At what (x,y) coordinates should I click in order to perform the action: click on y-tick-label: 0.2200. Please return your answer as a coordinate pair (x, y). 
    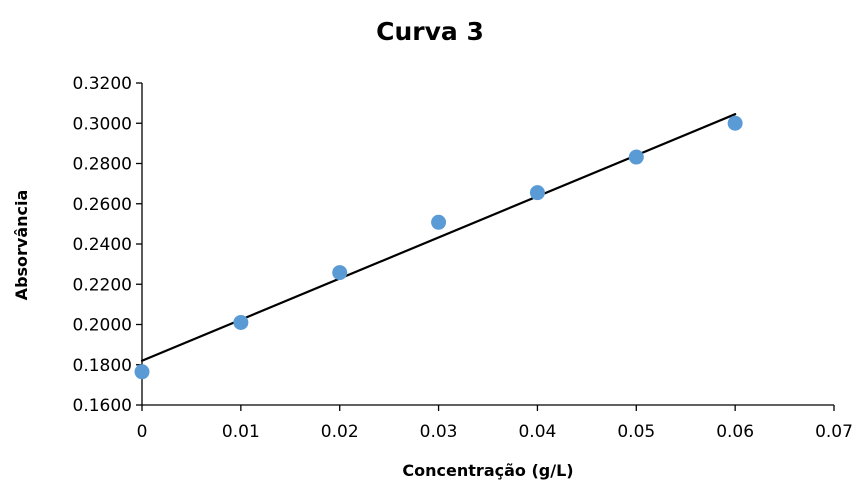
    Looking at the image, I should click on (102, 285).